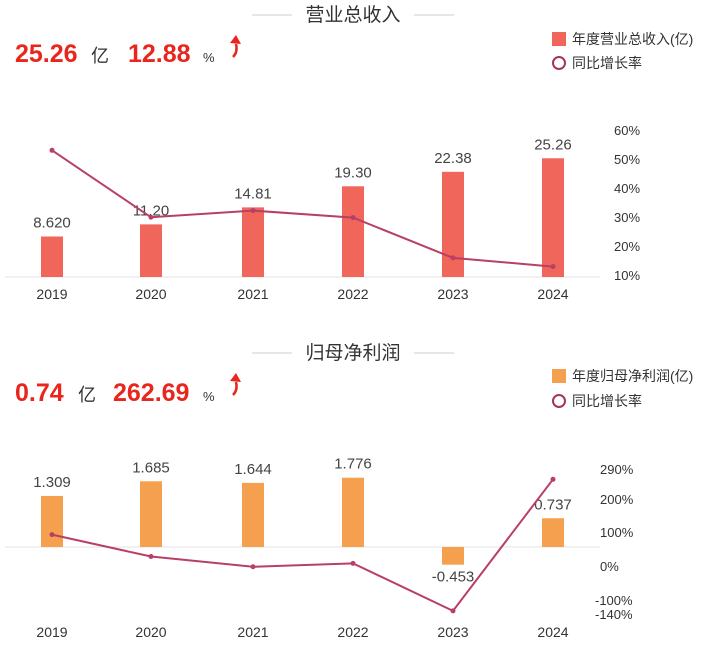  I want to click on right-tick-label: -100%, so click(614, 600).